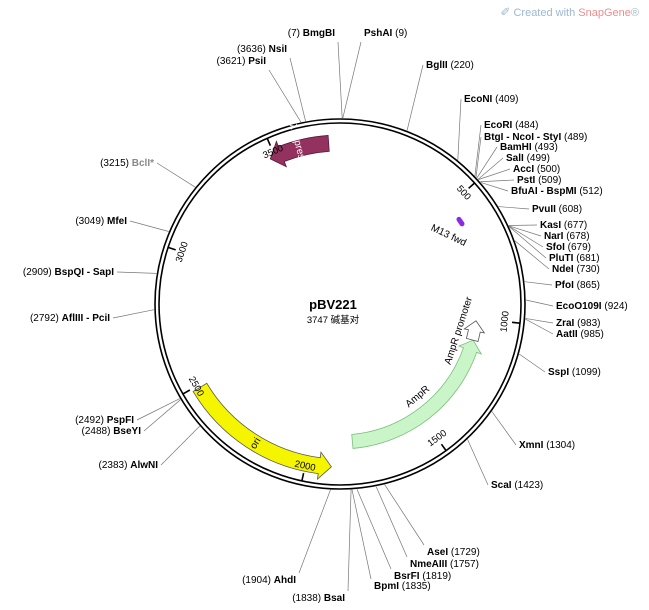  Describe the element at coordinates (504, 321) in the screenshot. I see `tick-label-1000: 1000` at that location.